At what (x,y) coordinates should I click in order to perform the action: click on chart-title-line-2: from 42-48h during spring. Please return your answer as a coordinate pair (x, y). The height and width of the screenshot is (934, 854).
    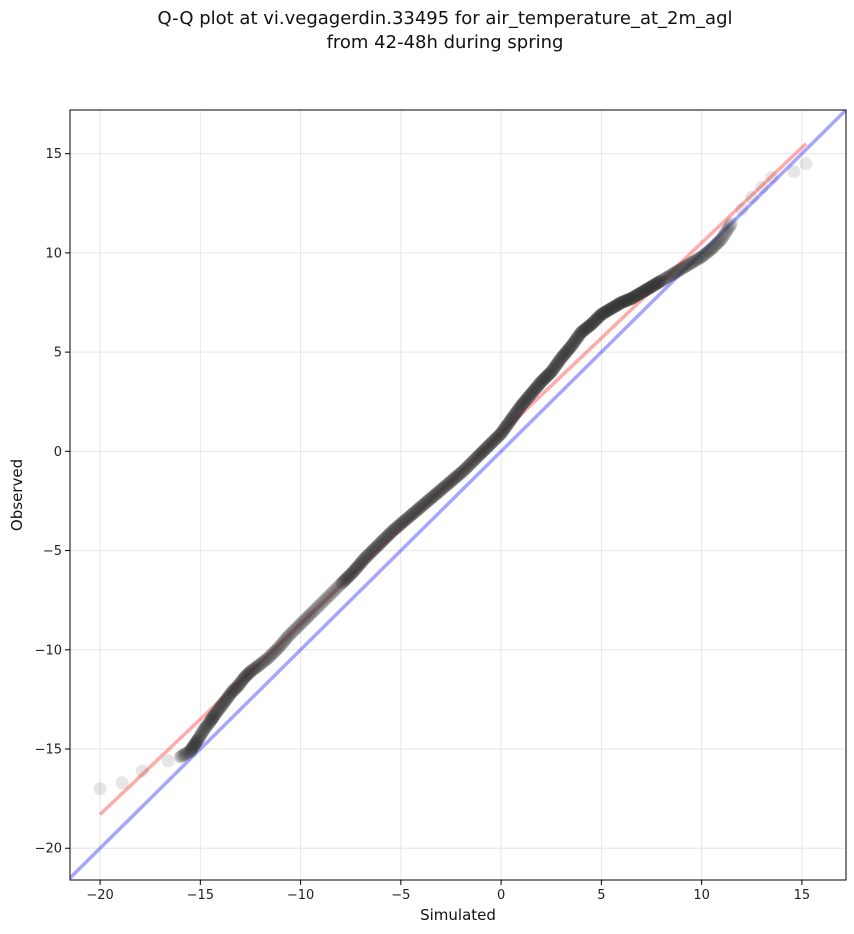
    Looking at the image, I should click on (445, 42).